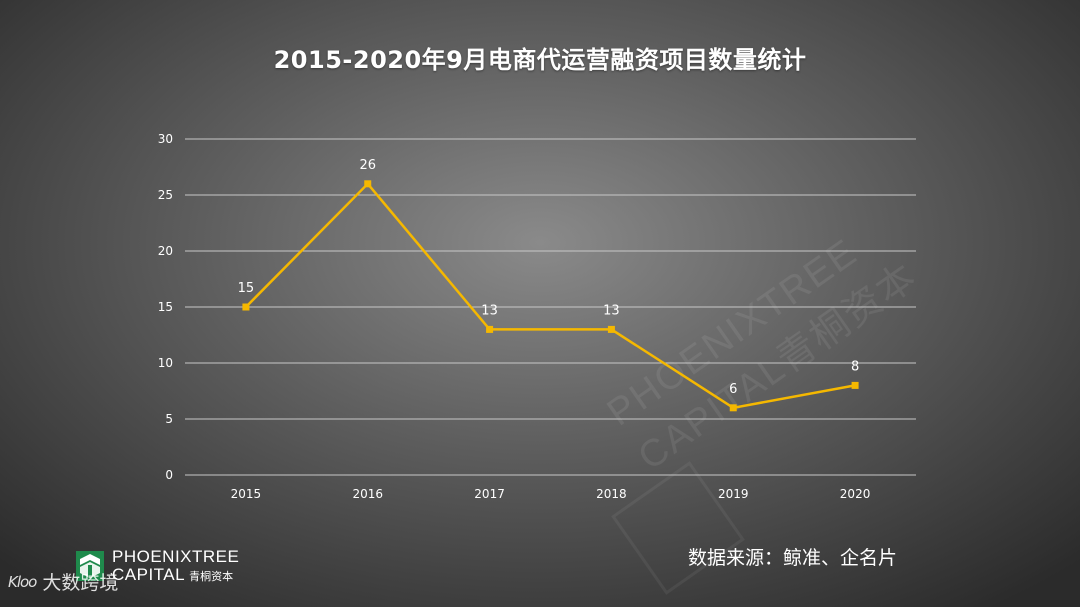  Describe the element at coordinates (733, 408) in the screenshot. I see `data-point-2019` at that location.